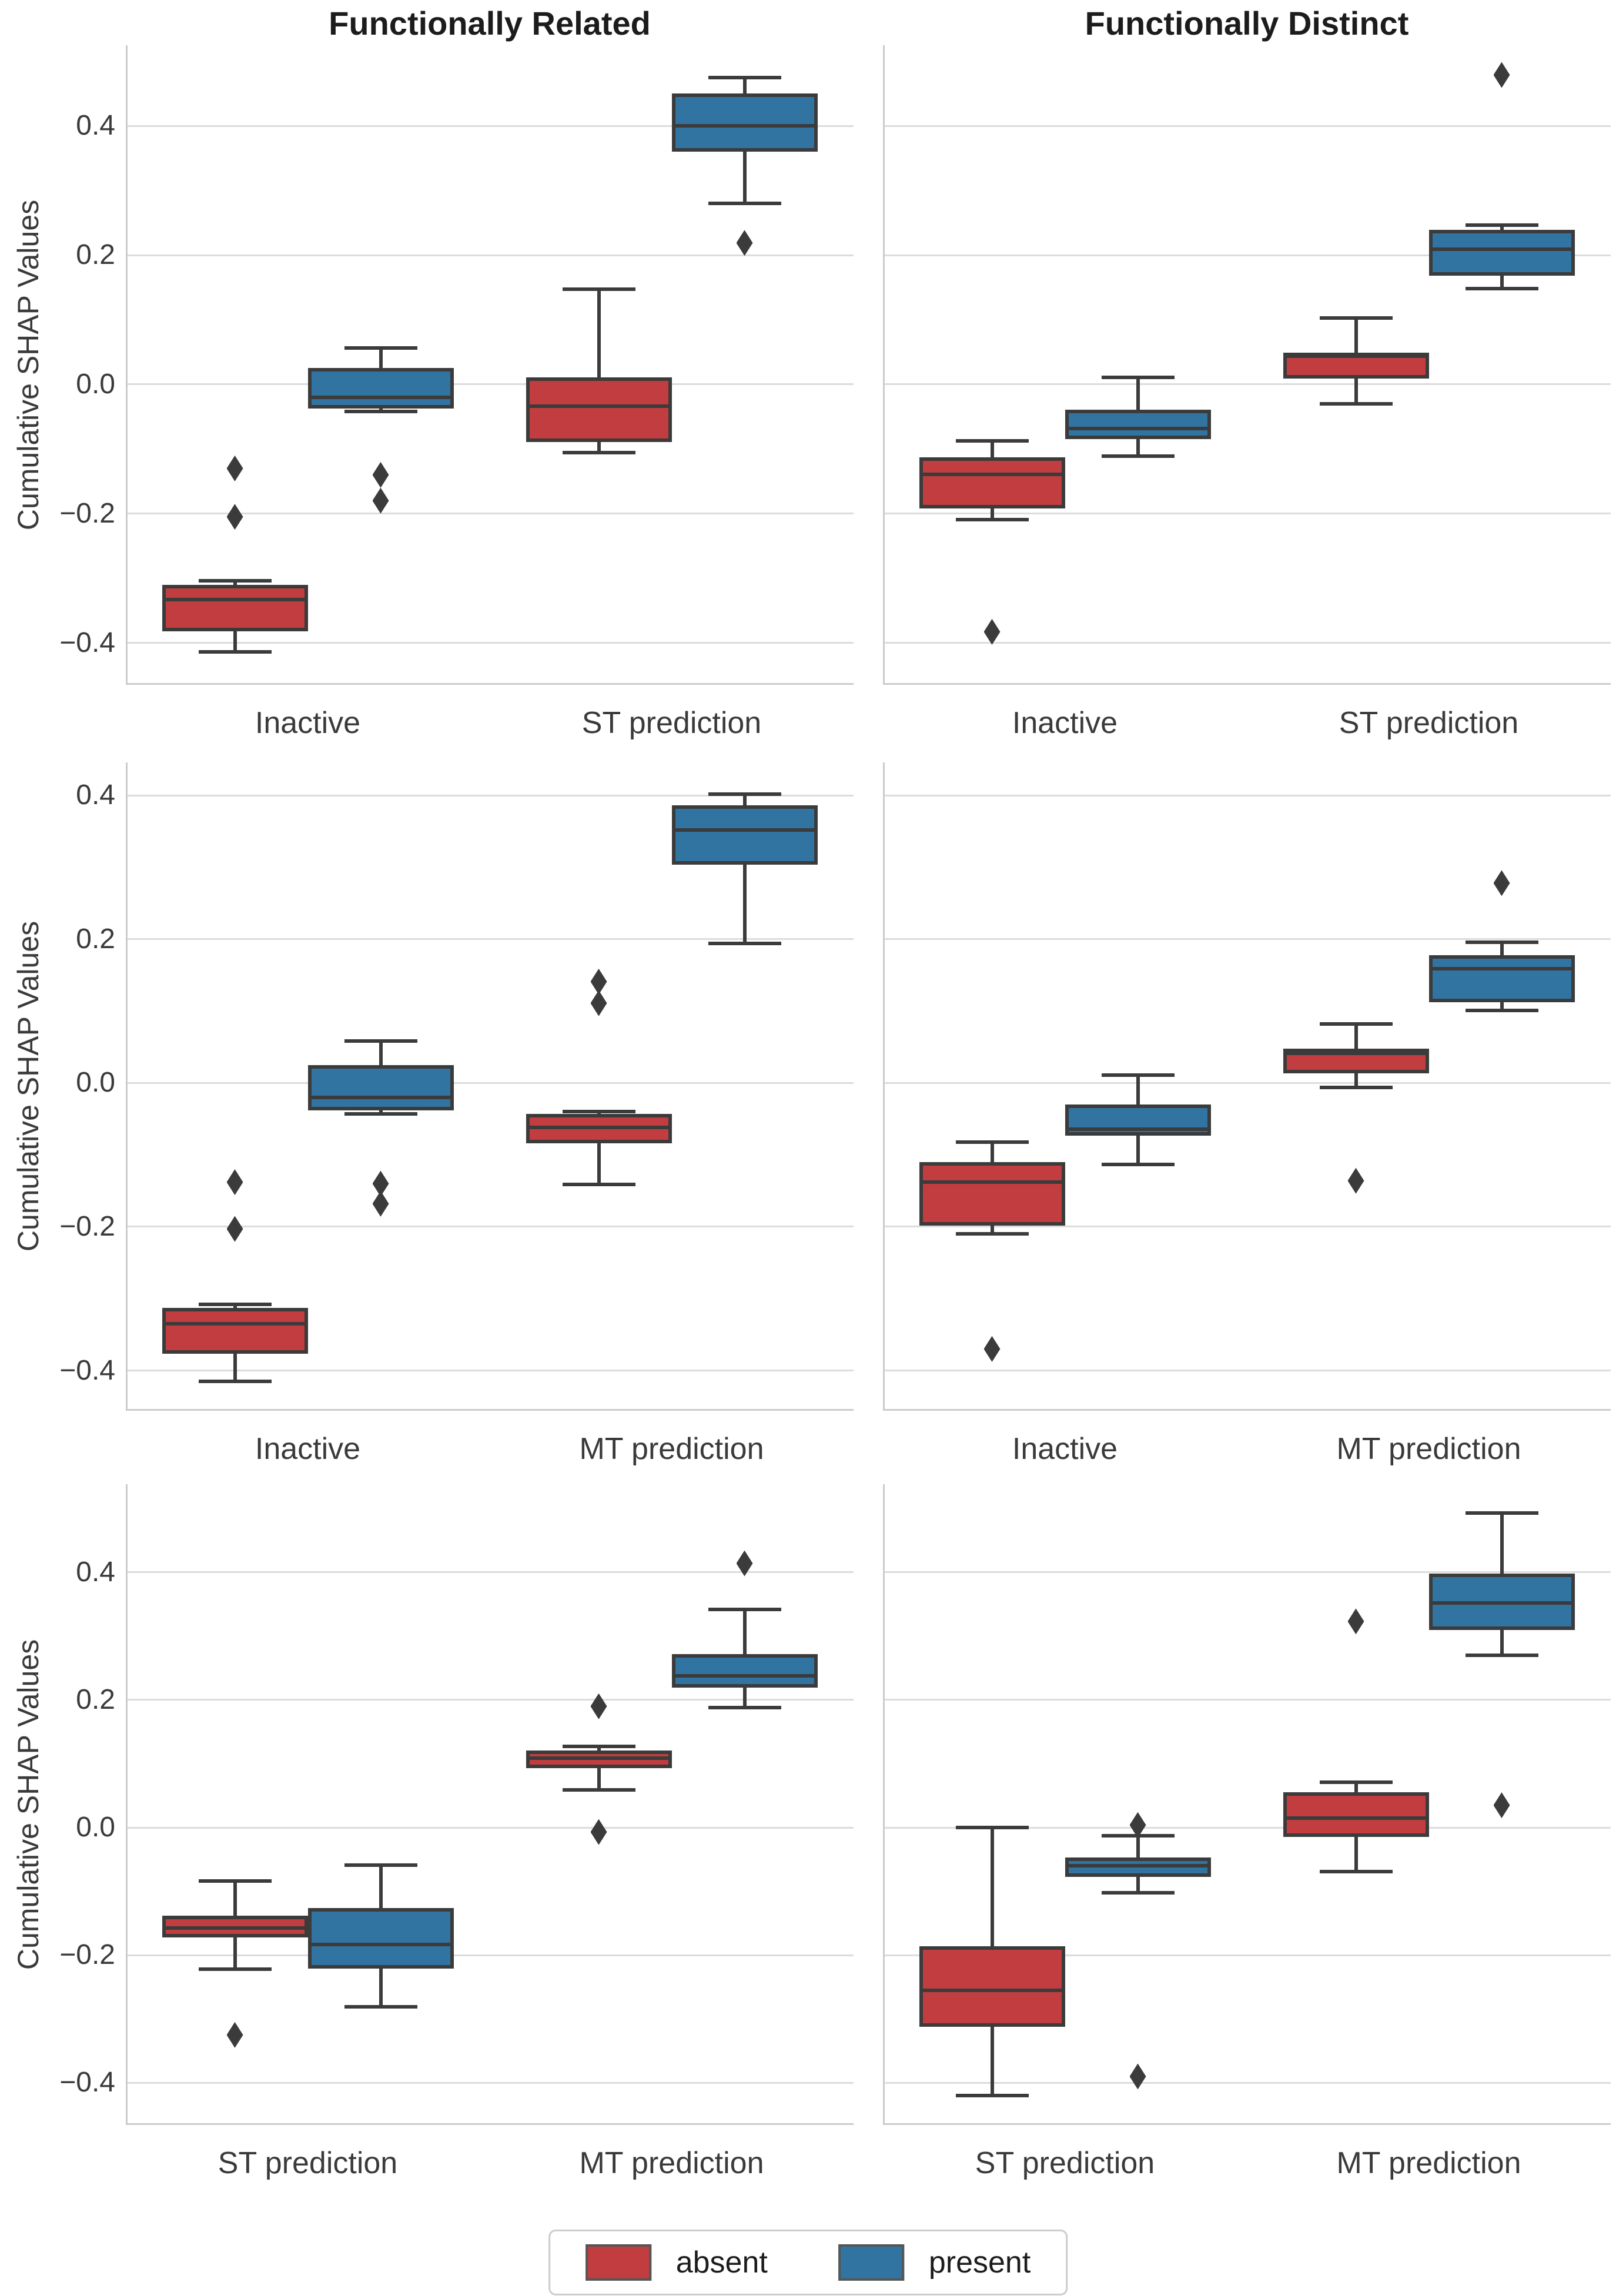  I want to click on legend: absent present, so click(808, 2262).